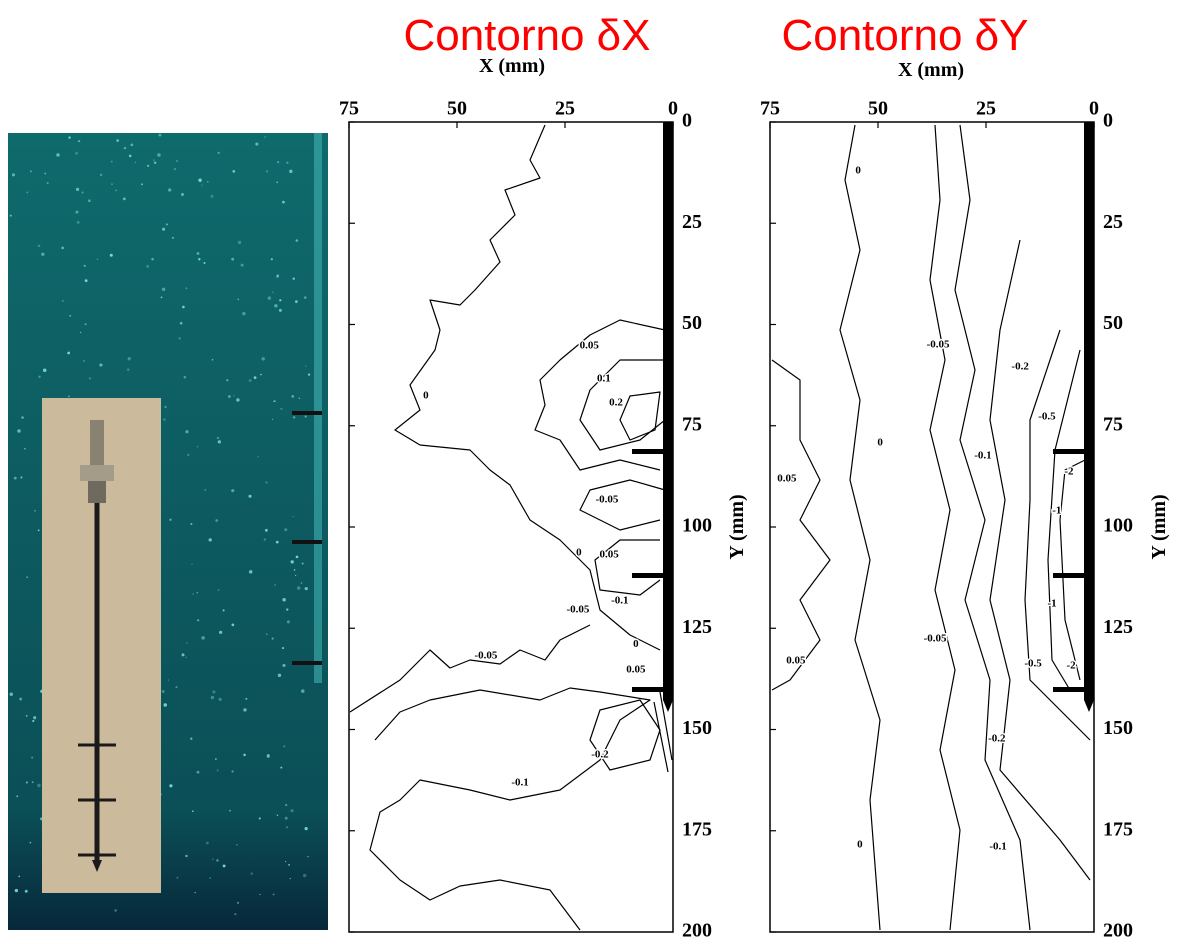 Image resolution: width=1186 pixels, height=944 pixels. Describe the element at coordinates (604, 379) in the screenshot. I see `contour-label: 0.1` at that location.